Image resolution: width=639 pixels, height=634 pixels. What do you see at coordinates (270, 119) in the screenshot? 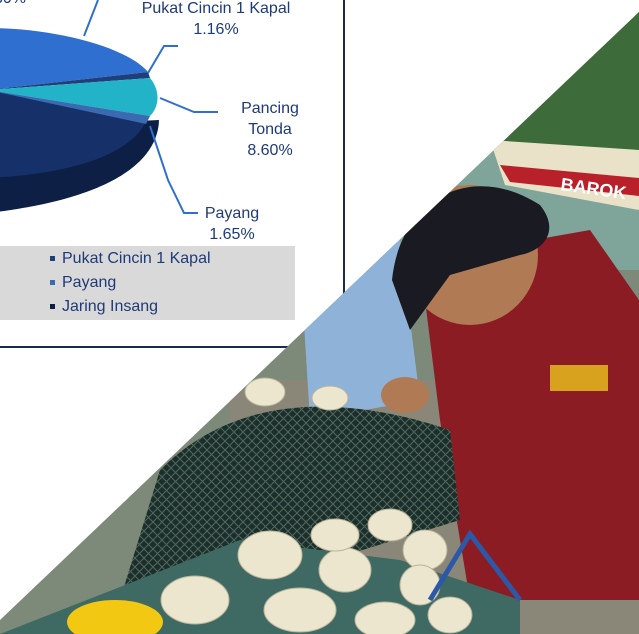
I see `label-pancing-tonda-name: Pancing Tonda` at bounding box center [270, 119].